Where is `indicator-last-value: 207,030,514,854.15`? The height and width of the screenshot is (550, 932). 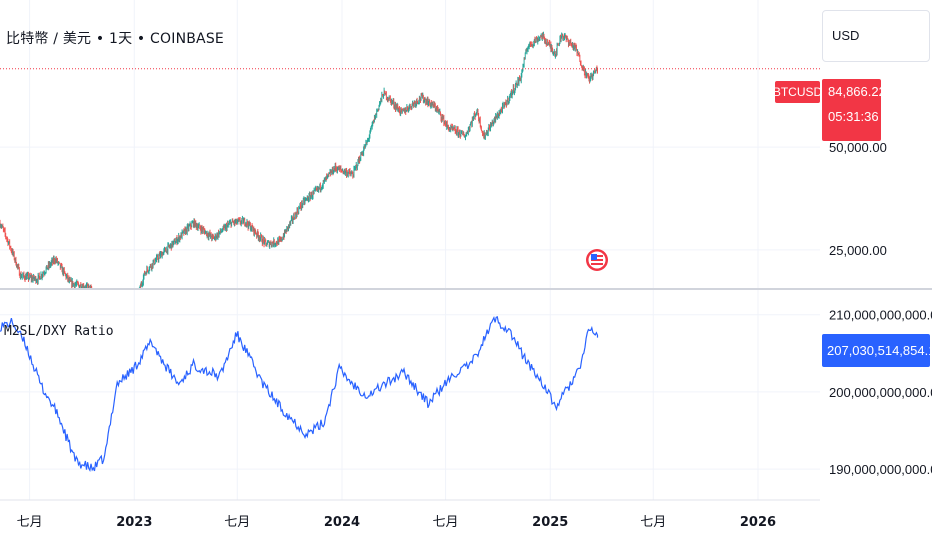
indicator-last-value: 207,030,514,854.15 is located at coordinates (879, 350).